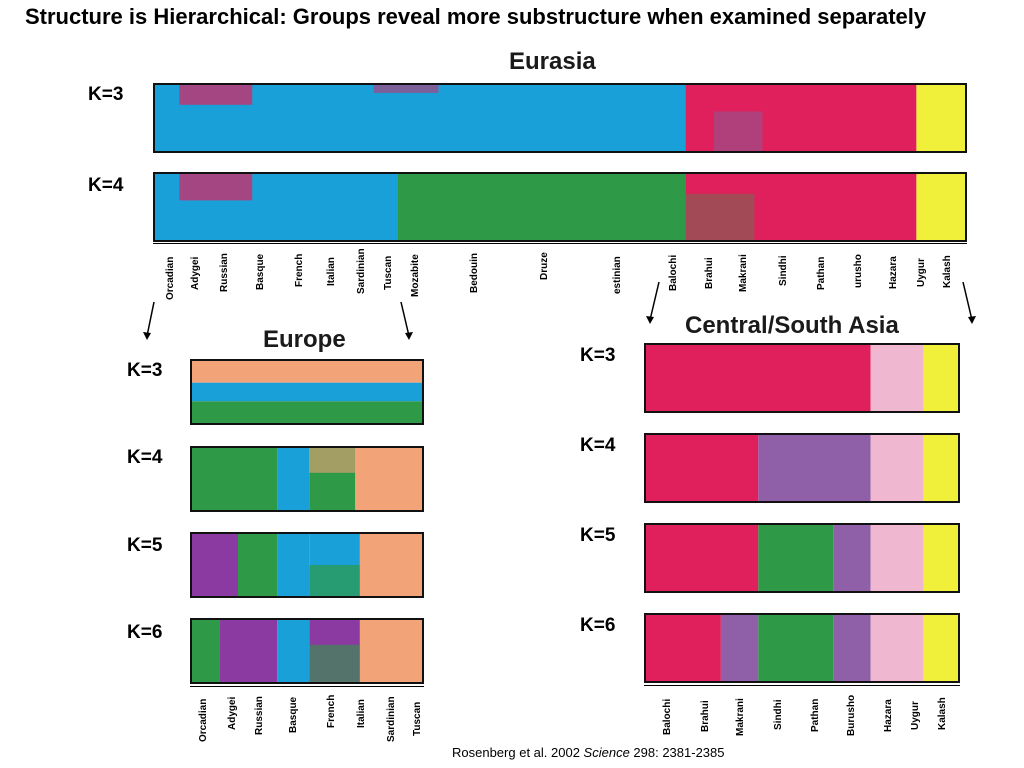  Describe the element at coordinates (361, 271) in the screenshot. I see `eurasia-pop-label: Sardinian` at that location.